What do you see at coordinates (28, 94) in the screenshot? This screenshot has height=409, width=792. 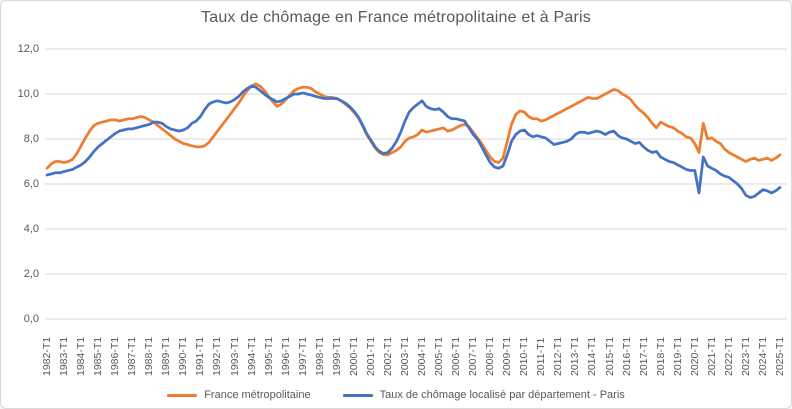 I see `y-tick-label: 10,0` at bounding box center [28, 94].